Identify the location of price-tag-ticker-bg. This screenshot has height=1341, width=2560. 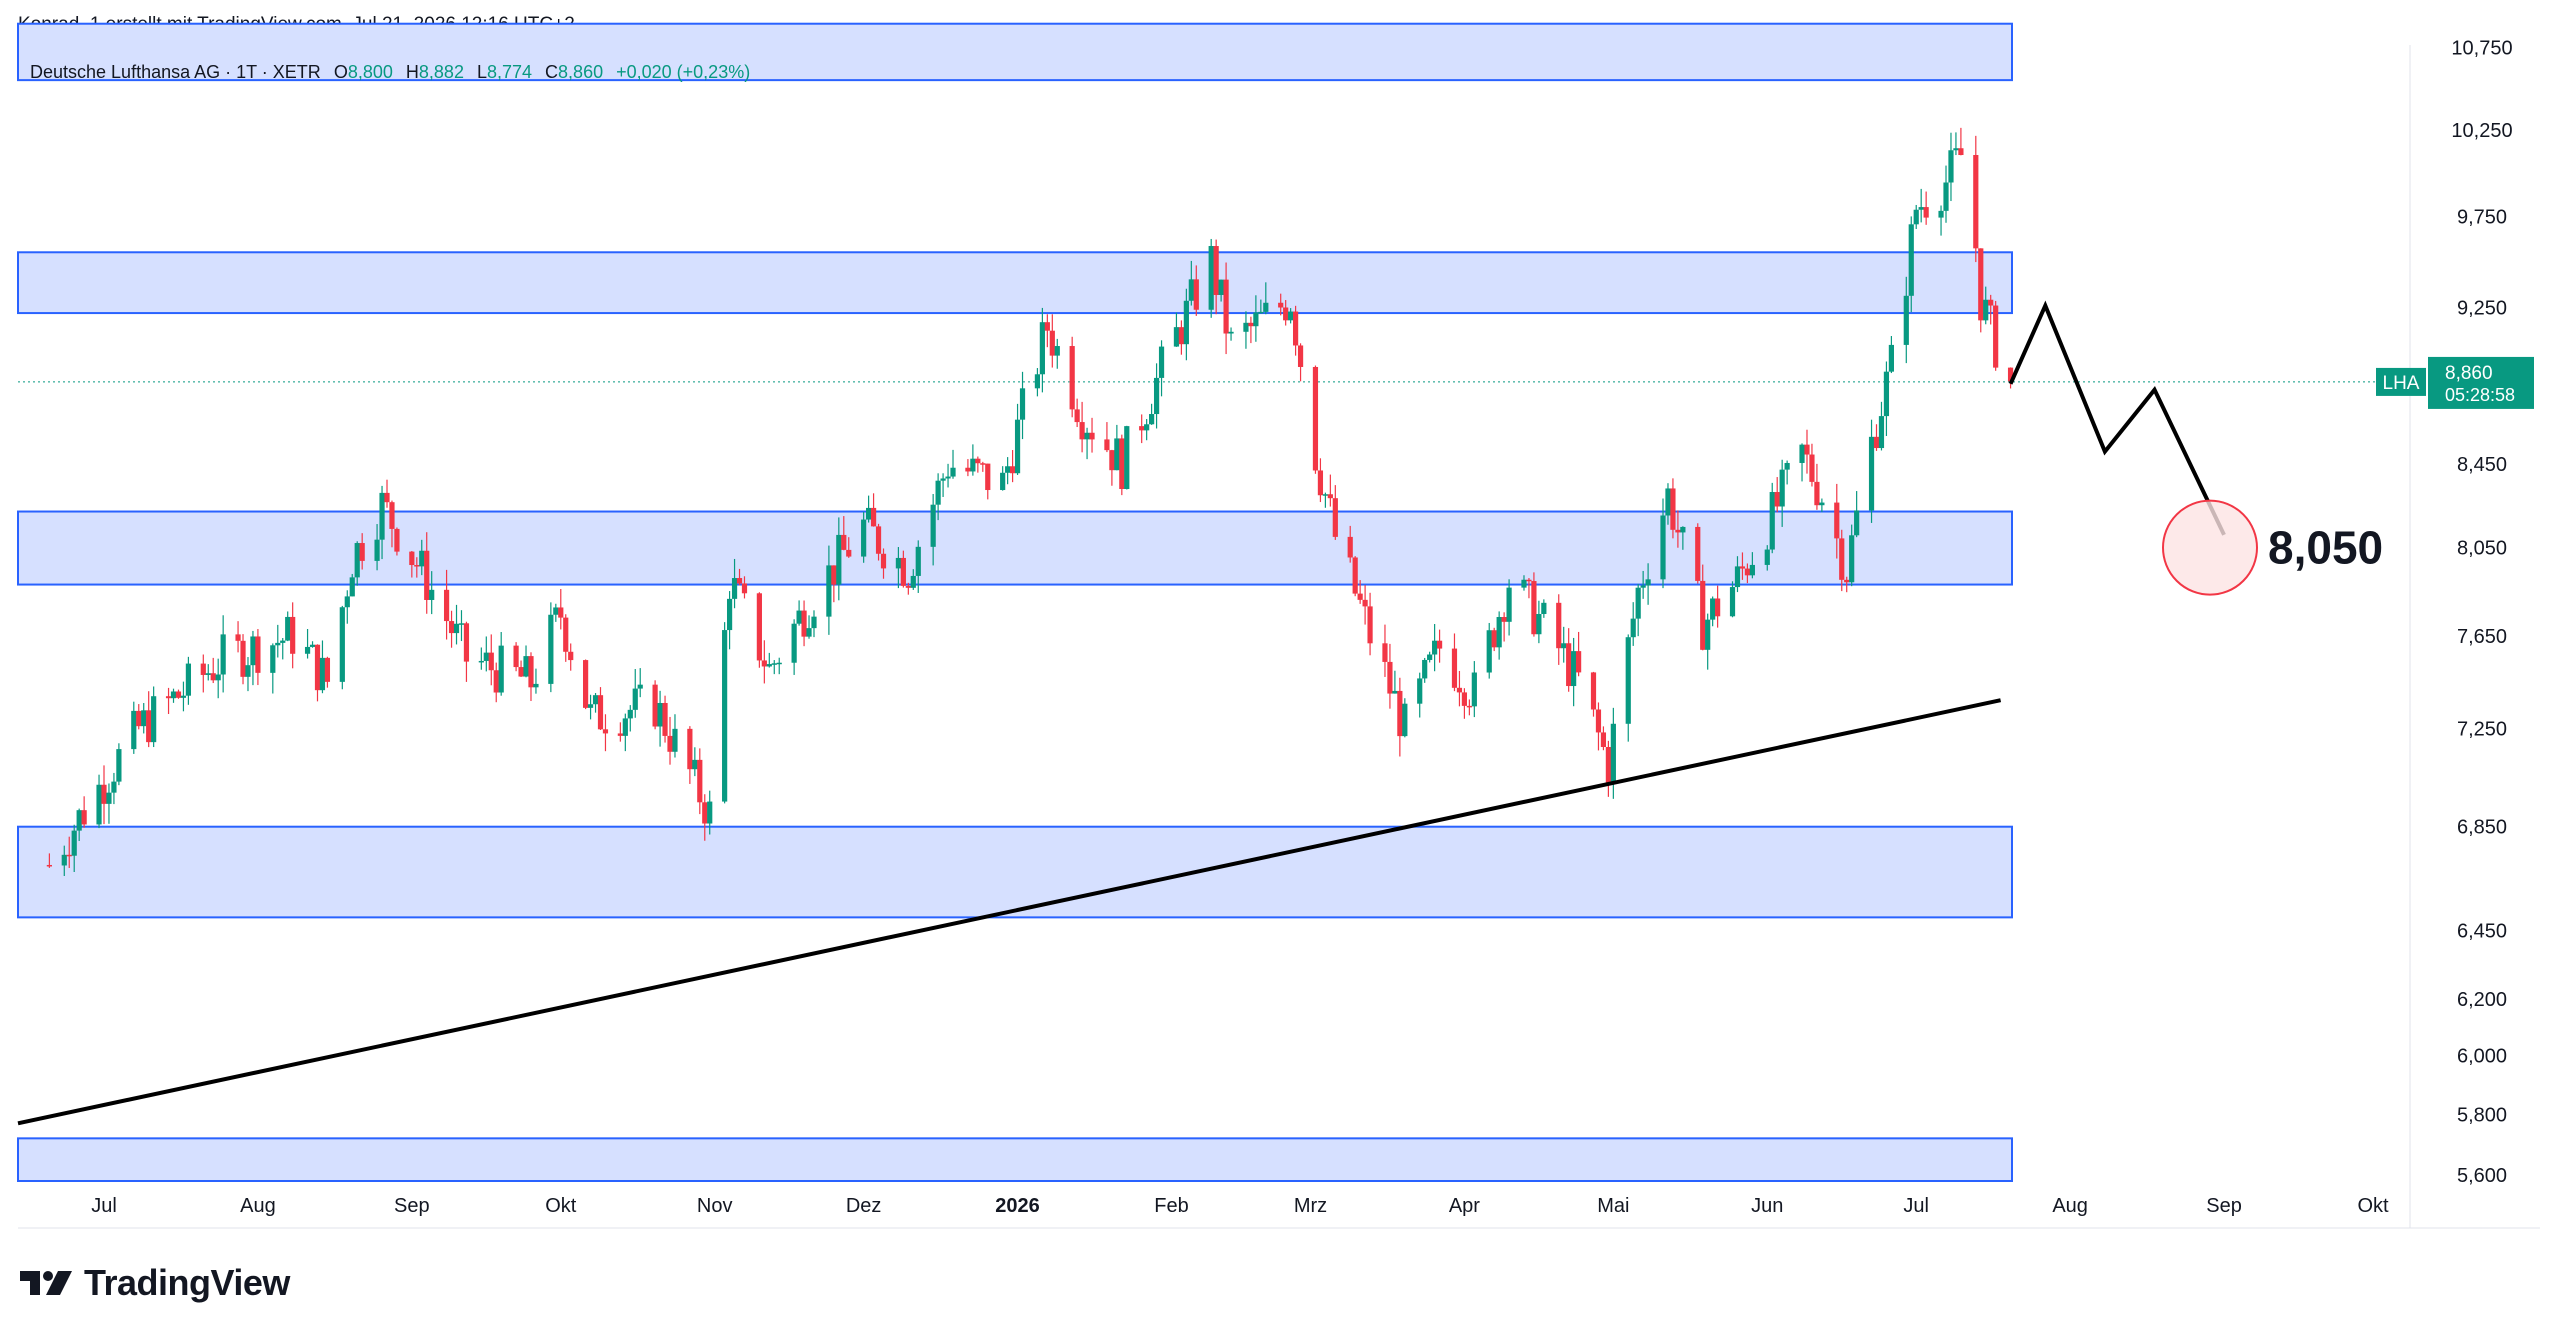
(2401, 381).